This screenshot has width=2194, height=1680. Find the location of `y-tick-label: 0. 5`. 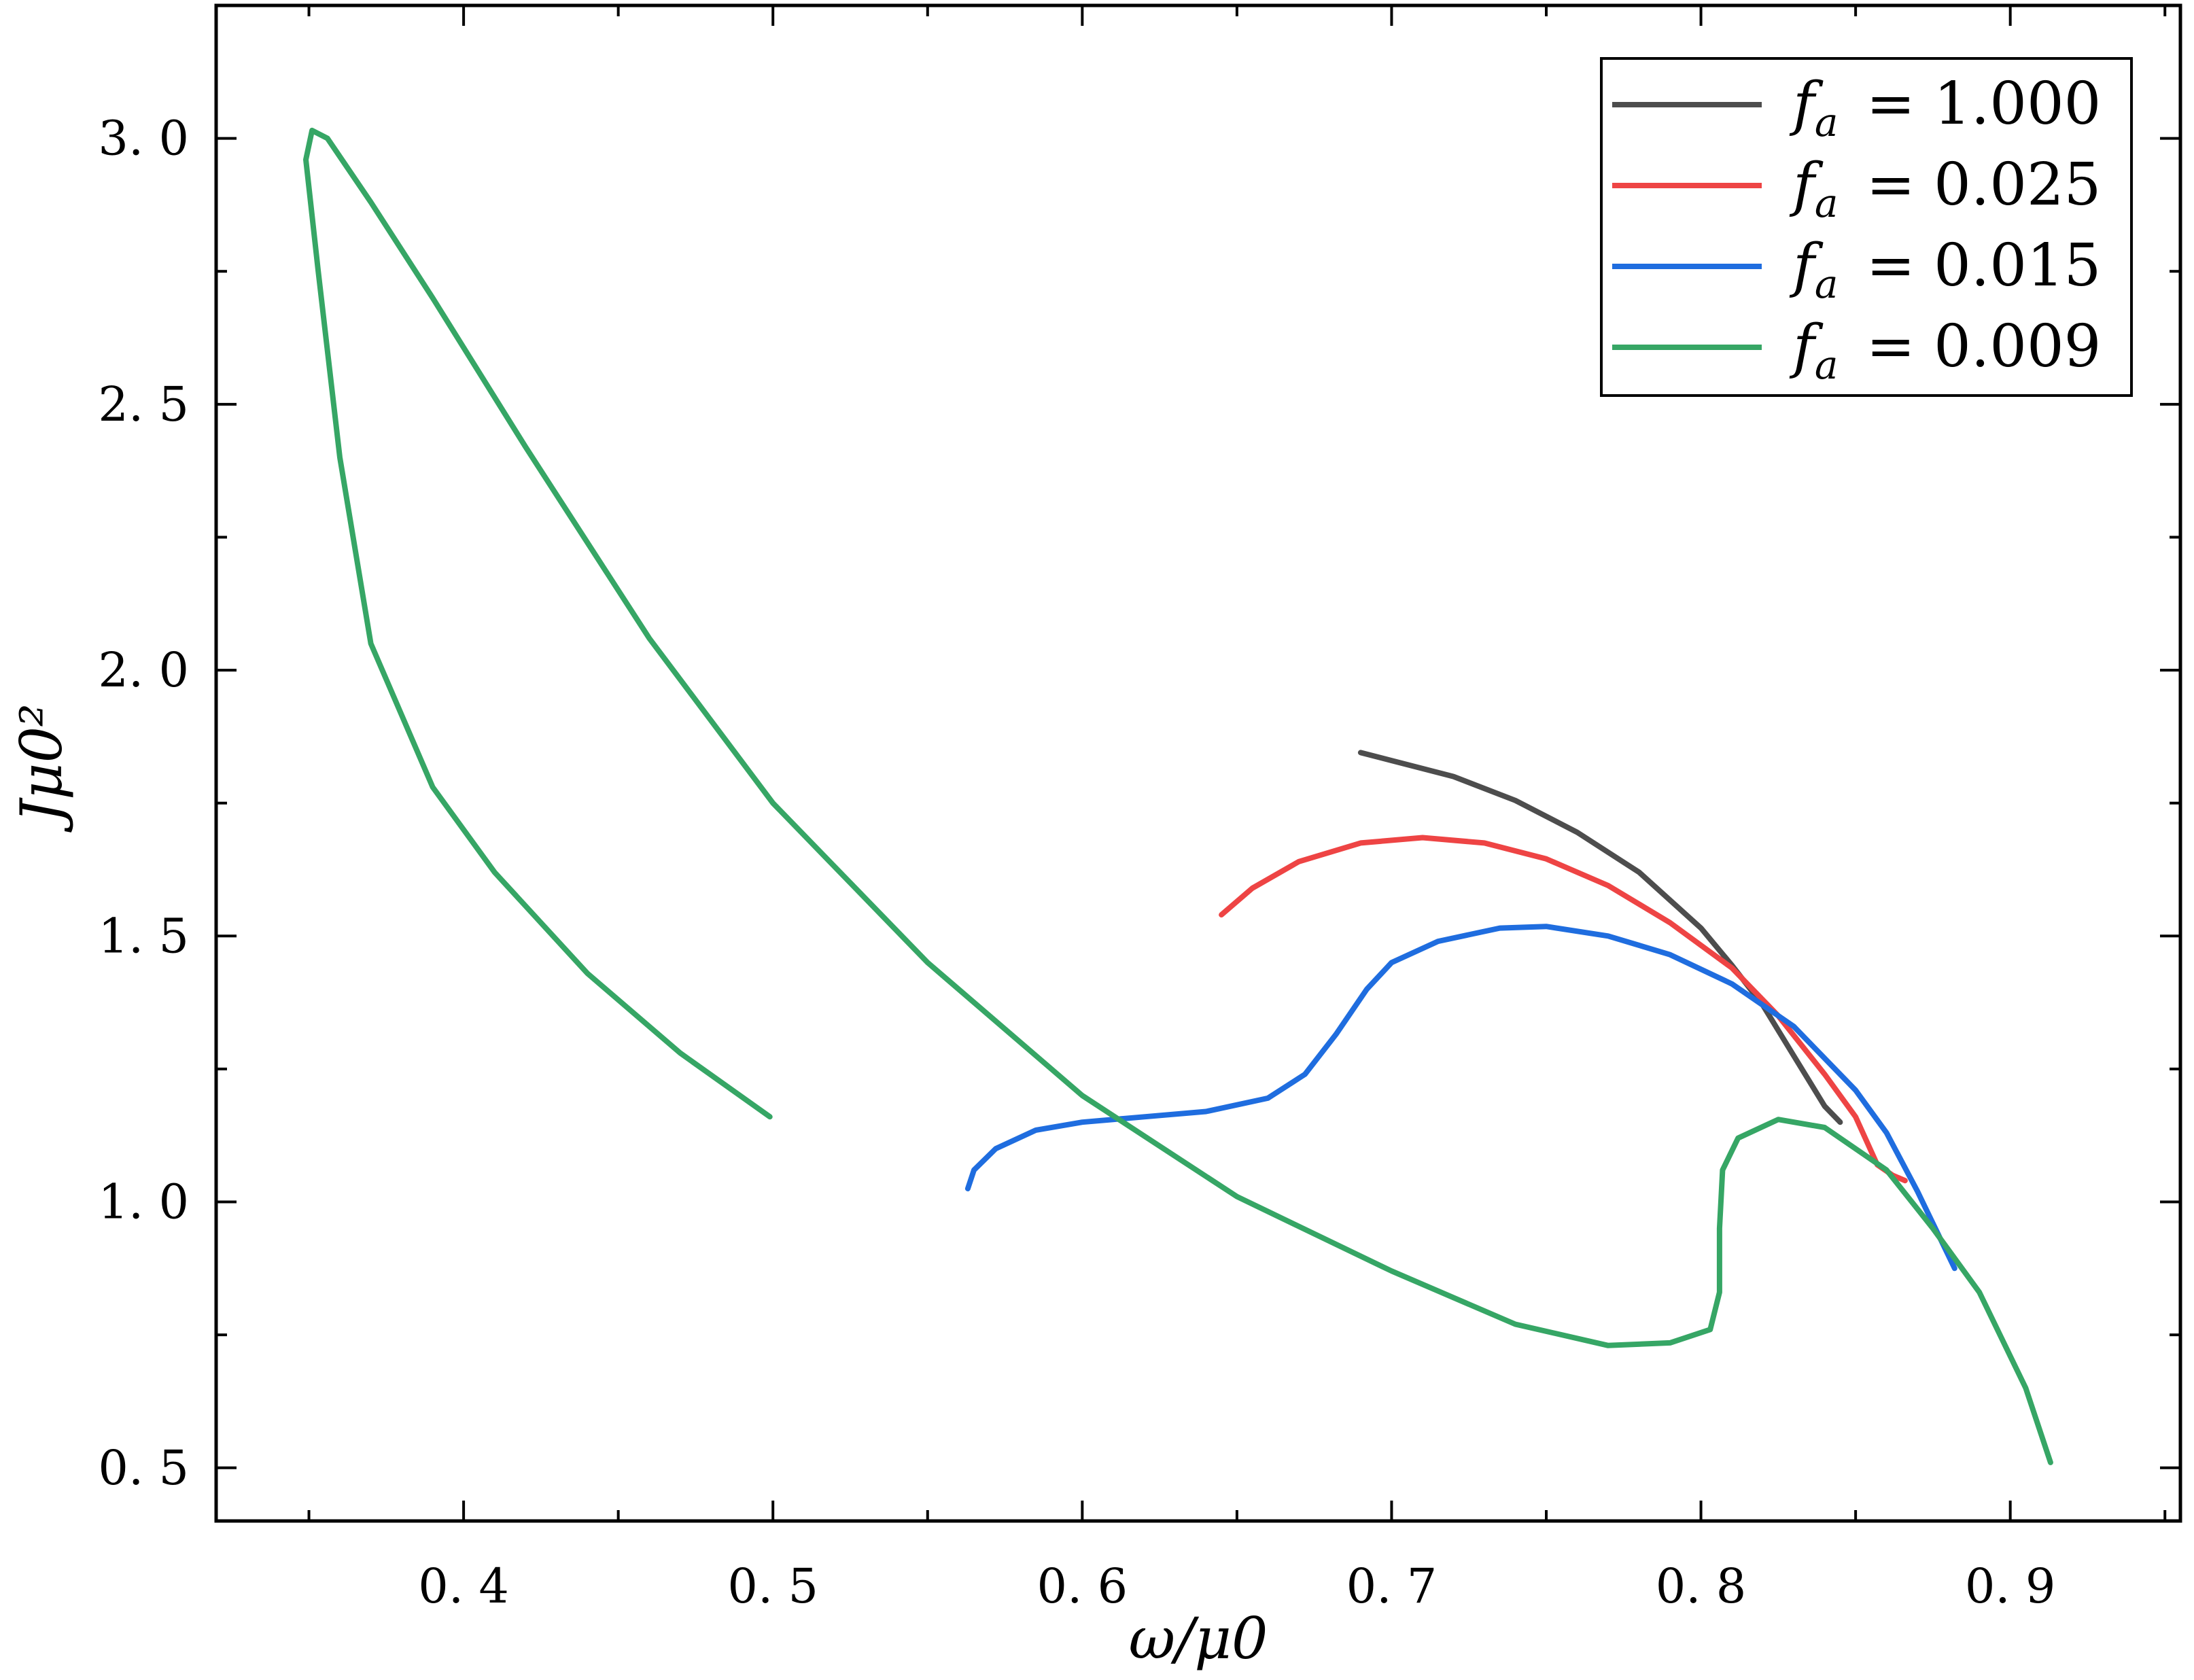

y-tick-label: 0. 5 is located at coordinates (143, 1468).